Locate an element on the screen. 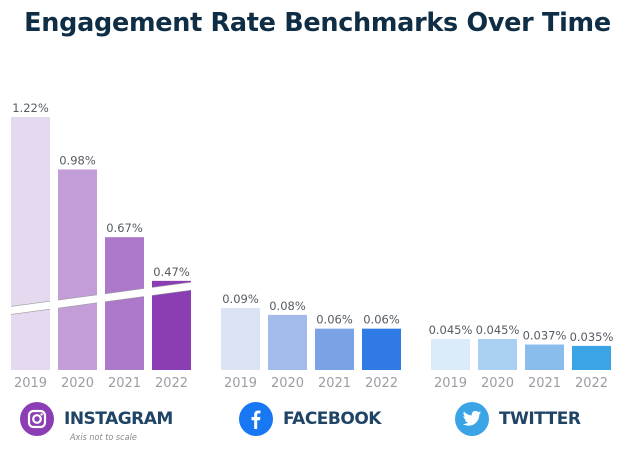 The height and width of the screenshot is (457, 635). bar-facebook-2022 is located at coordinates (381, 349).